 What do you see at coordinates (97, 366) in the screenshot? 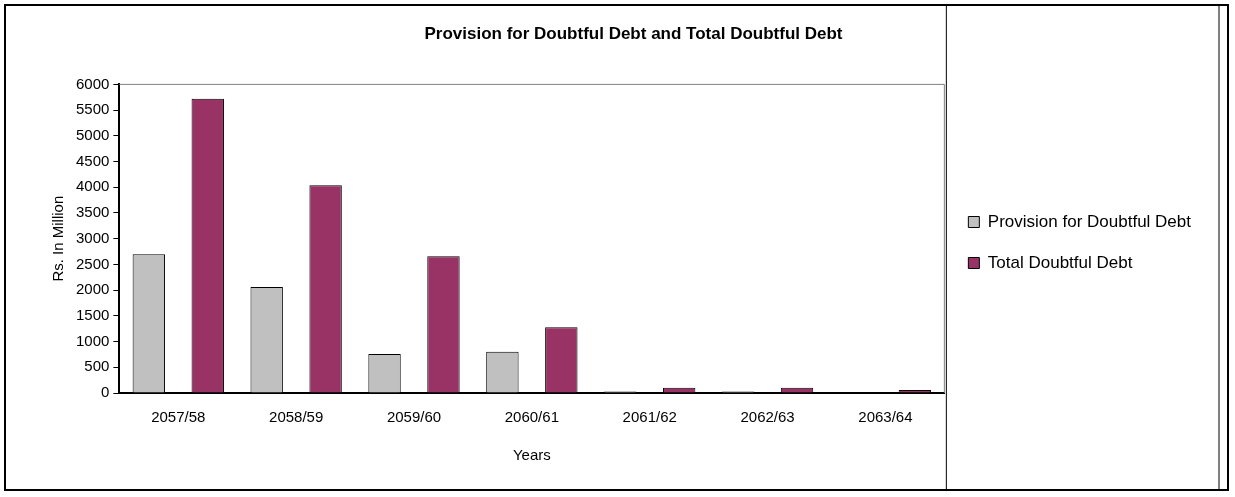
I see `y-tick-label: 500` at bounding box center [97, 366].